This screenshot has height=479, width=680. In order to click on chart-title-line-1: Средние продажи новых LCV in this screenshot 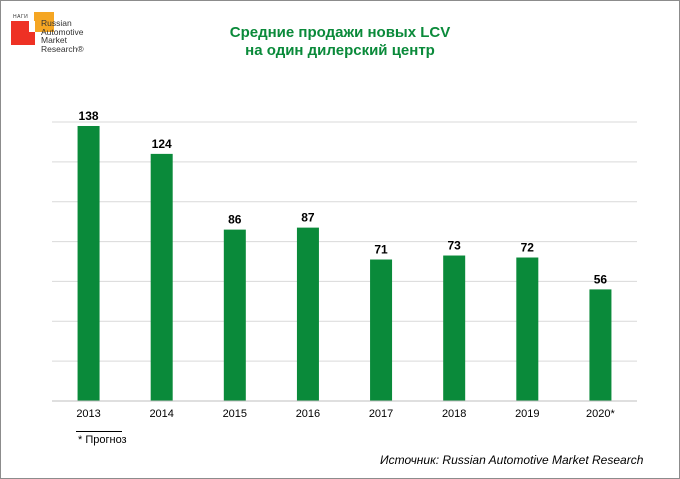, I will do `click(340, 32)`.